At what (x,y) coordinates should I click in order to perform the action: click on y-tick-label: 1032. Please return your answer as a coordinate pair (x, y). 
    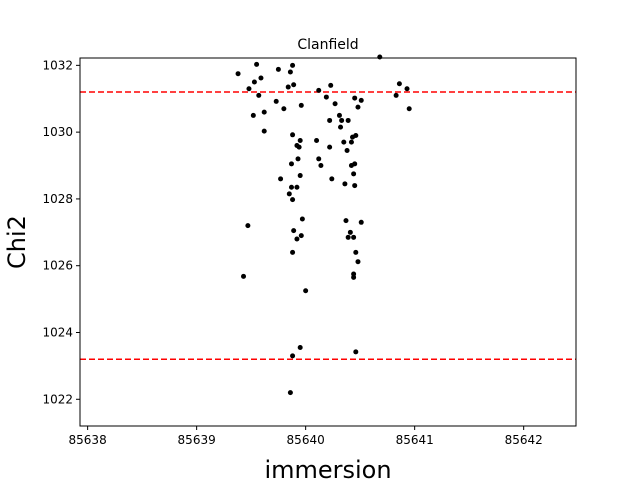
    Looking at the image, I should click on (57, 65).